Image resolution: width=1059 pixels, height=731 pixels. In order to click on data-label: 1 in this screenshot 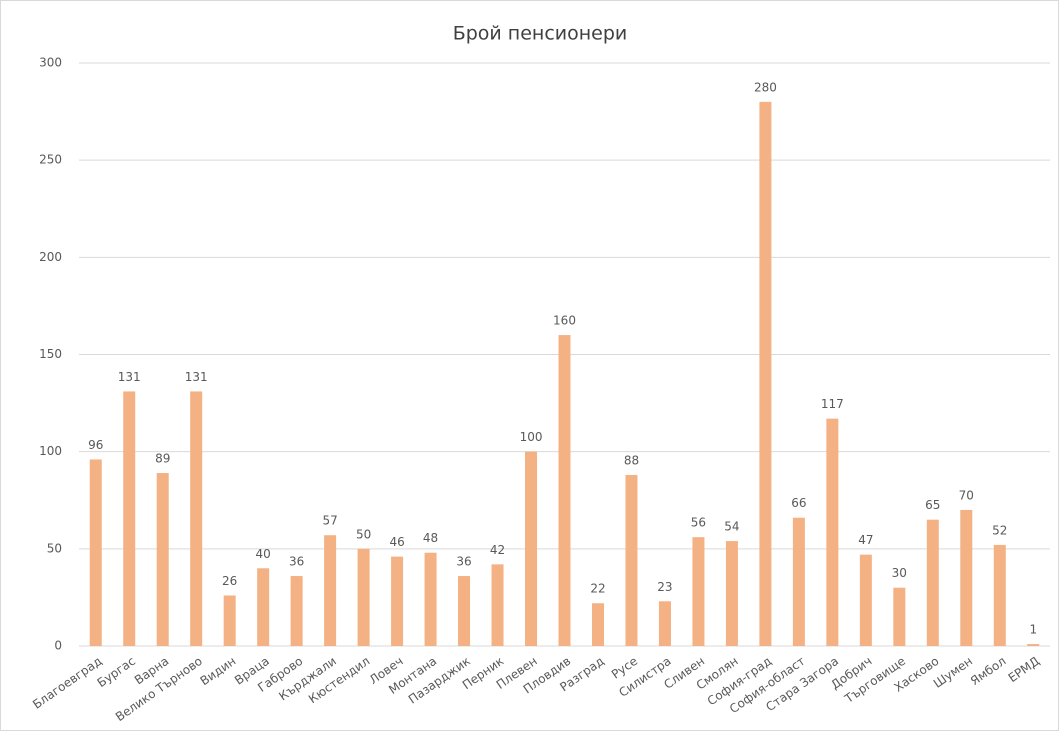, I will do `click(1033, 630)`.